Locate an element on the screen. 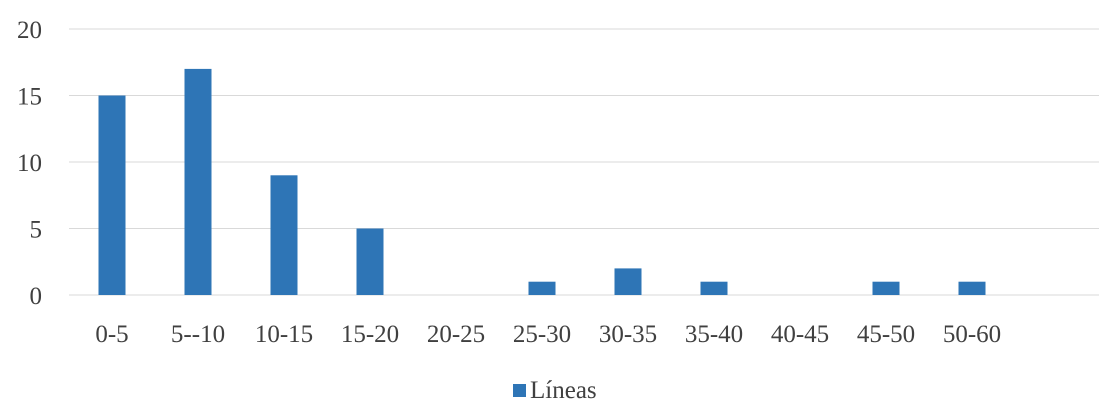 This screenshot has height=403, width=1099. y-axis-tick-labels: 0 5 10 15 20 is located at coordinates (29, 163).